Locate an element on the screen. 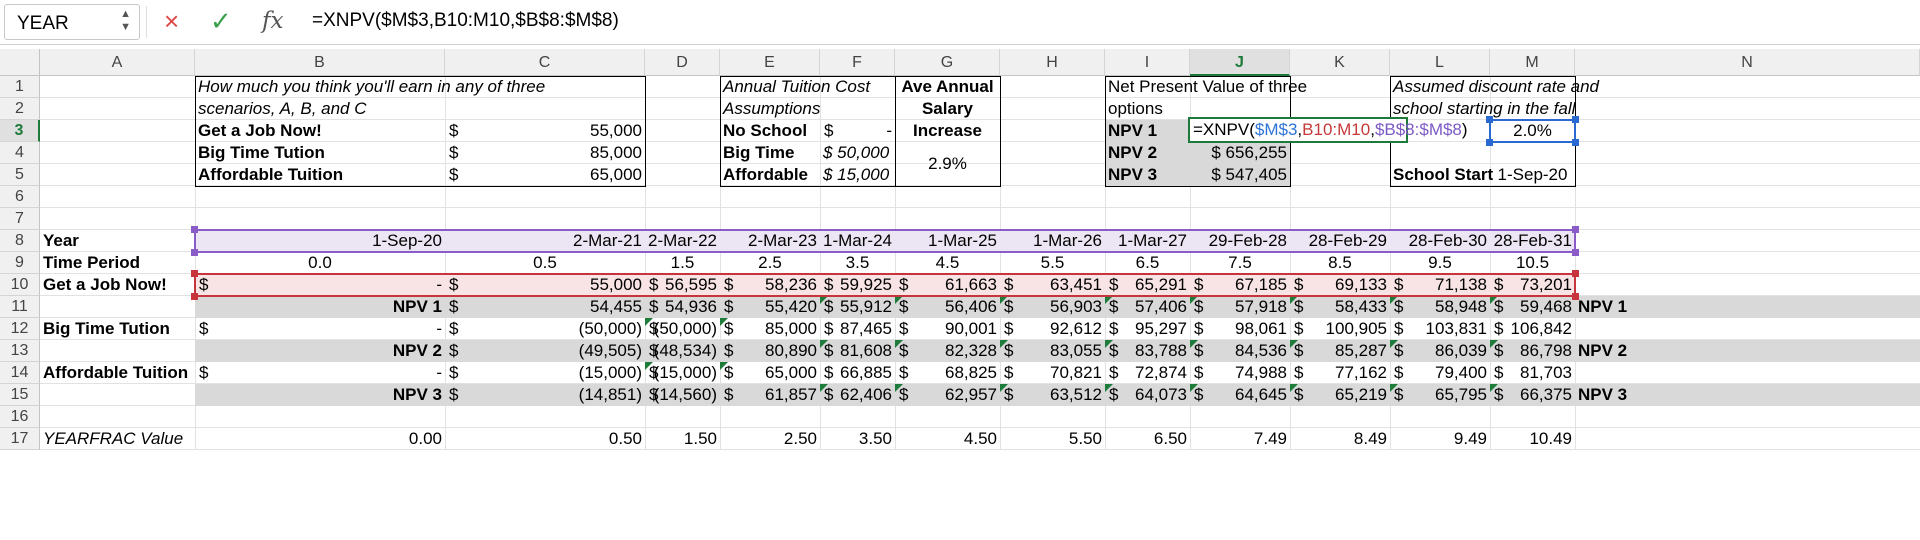 This screenshot has width=1920, height=540. affordable-cashflow: 68,825 $ is located at coordinates (948, 372).